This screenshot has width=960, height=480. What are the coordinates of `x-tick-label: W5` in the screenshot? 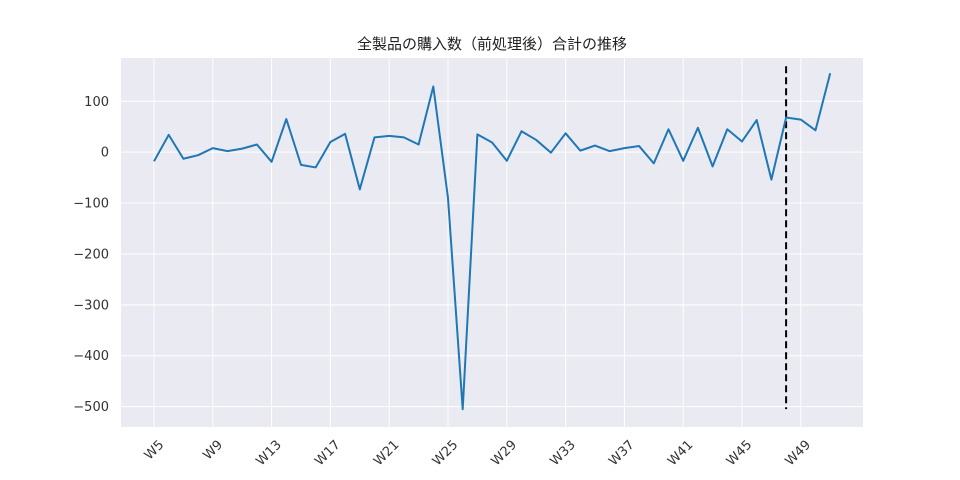 It's located at (155, 451).